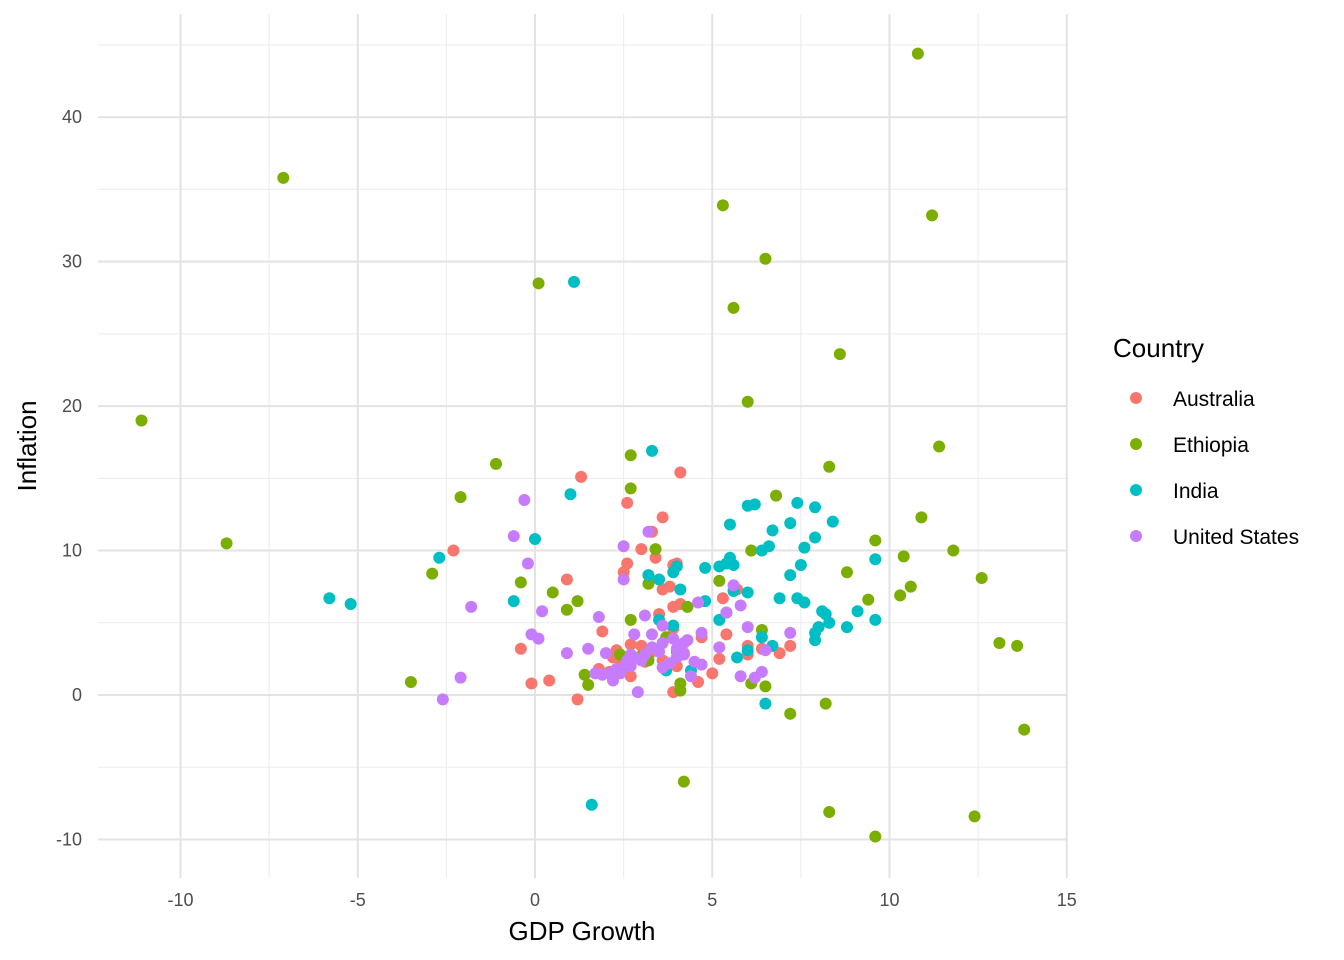 The width and height of the screenshot is (1344, 960). What do you see at coordinates (69, 839) in the screenshot?
I see `y-tick-label: -10` at bounding box center [69, 839].